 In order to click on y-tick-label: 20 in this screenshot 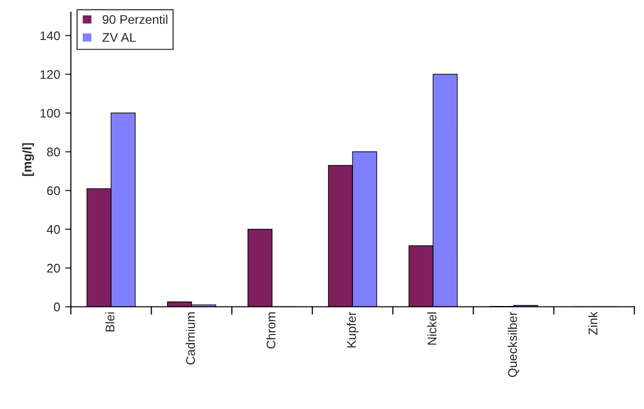, I will do `click(53, 268)`.